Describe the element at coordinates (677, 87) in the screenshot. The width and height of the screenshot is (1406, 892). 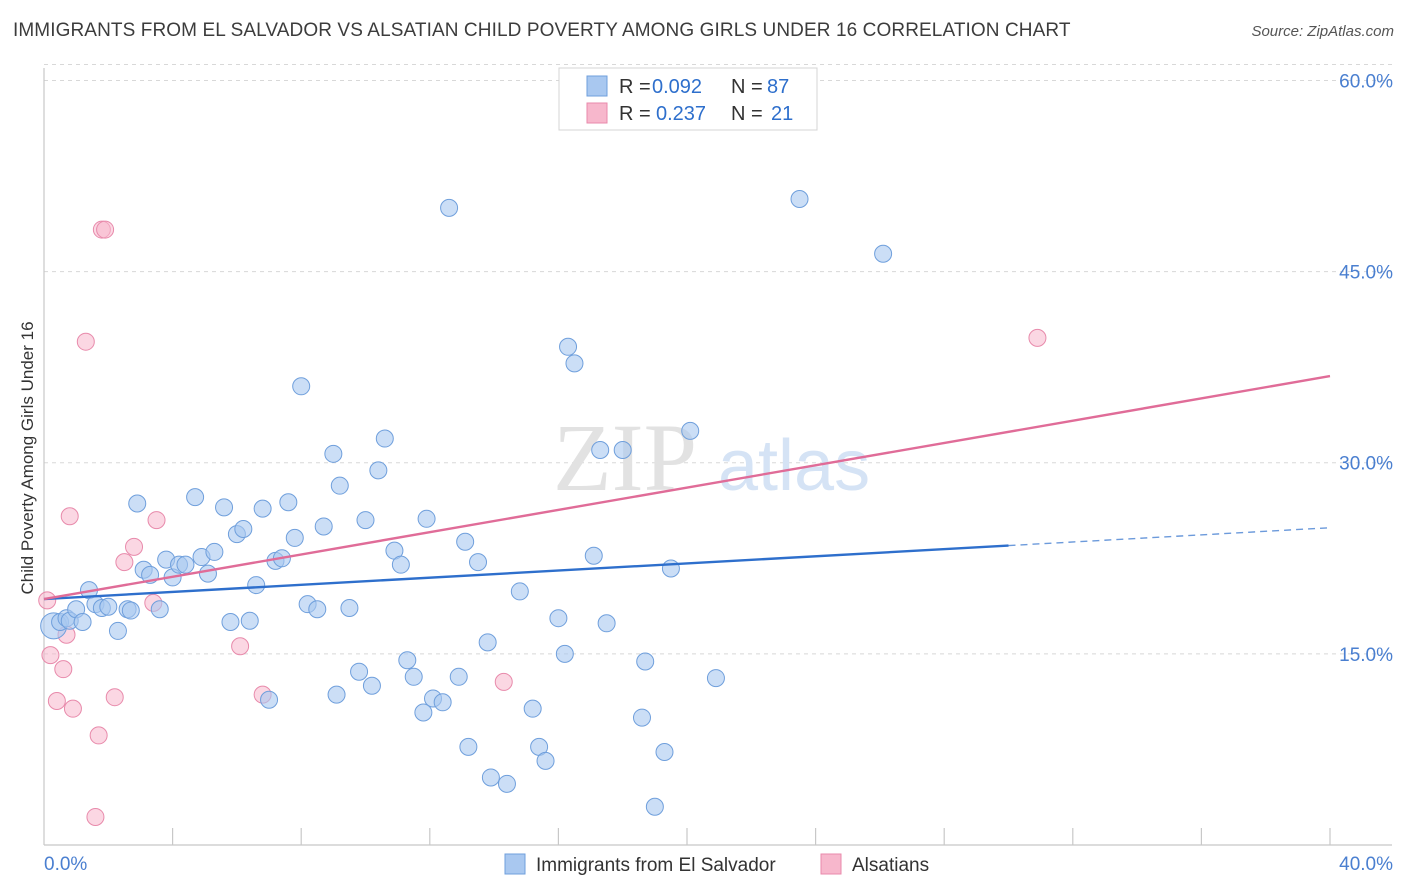
I see `stats-r-value-blue: 0.092` at that location.